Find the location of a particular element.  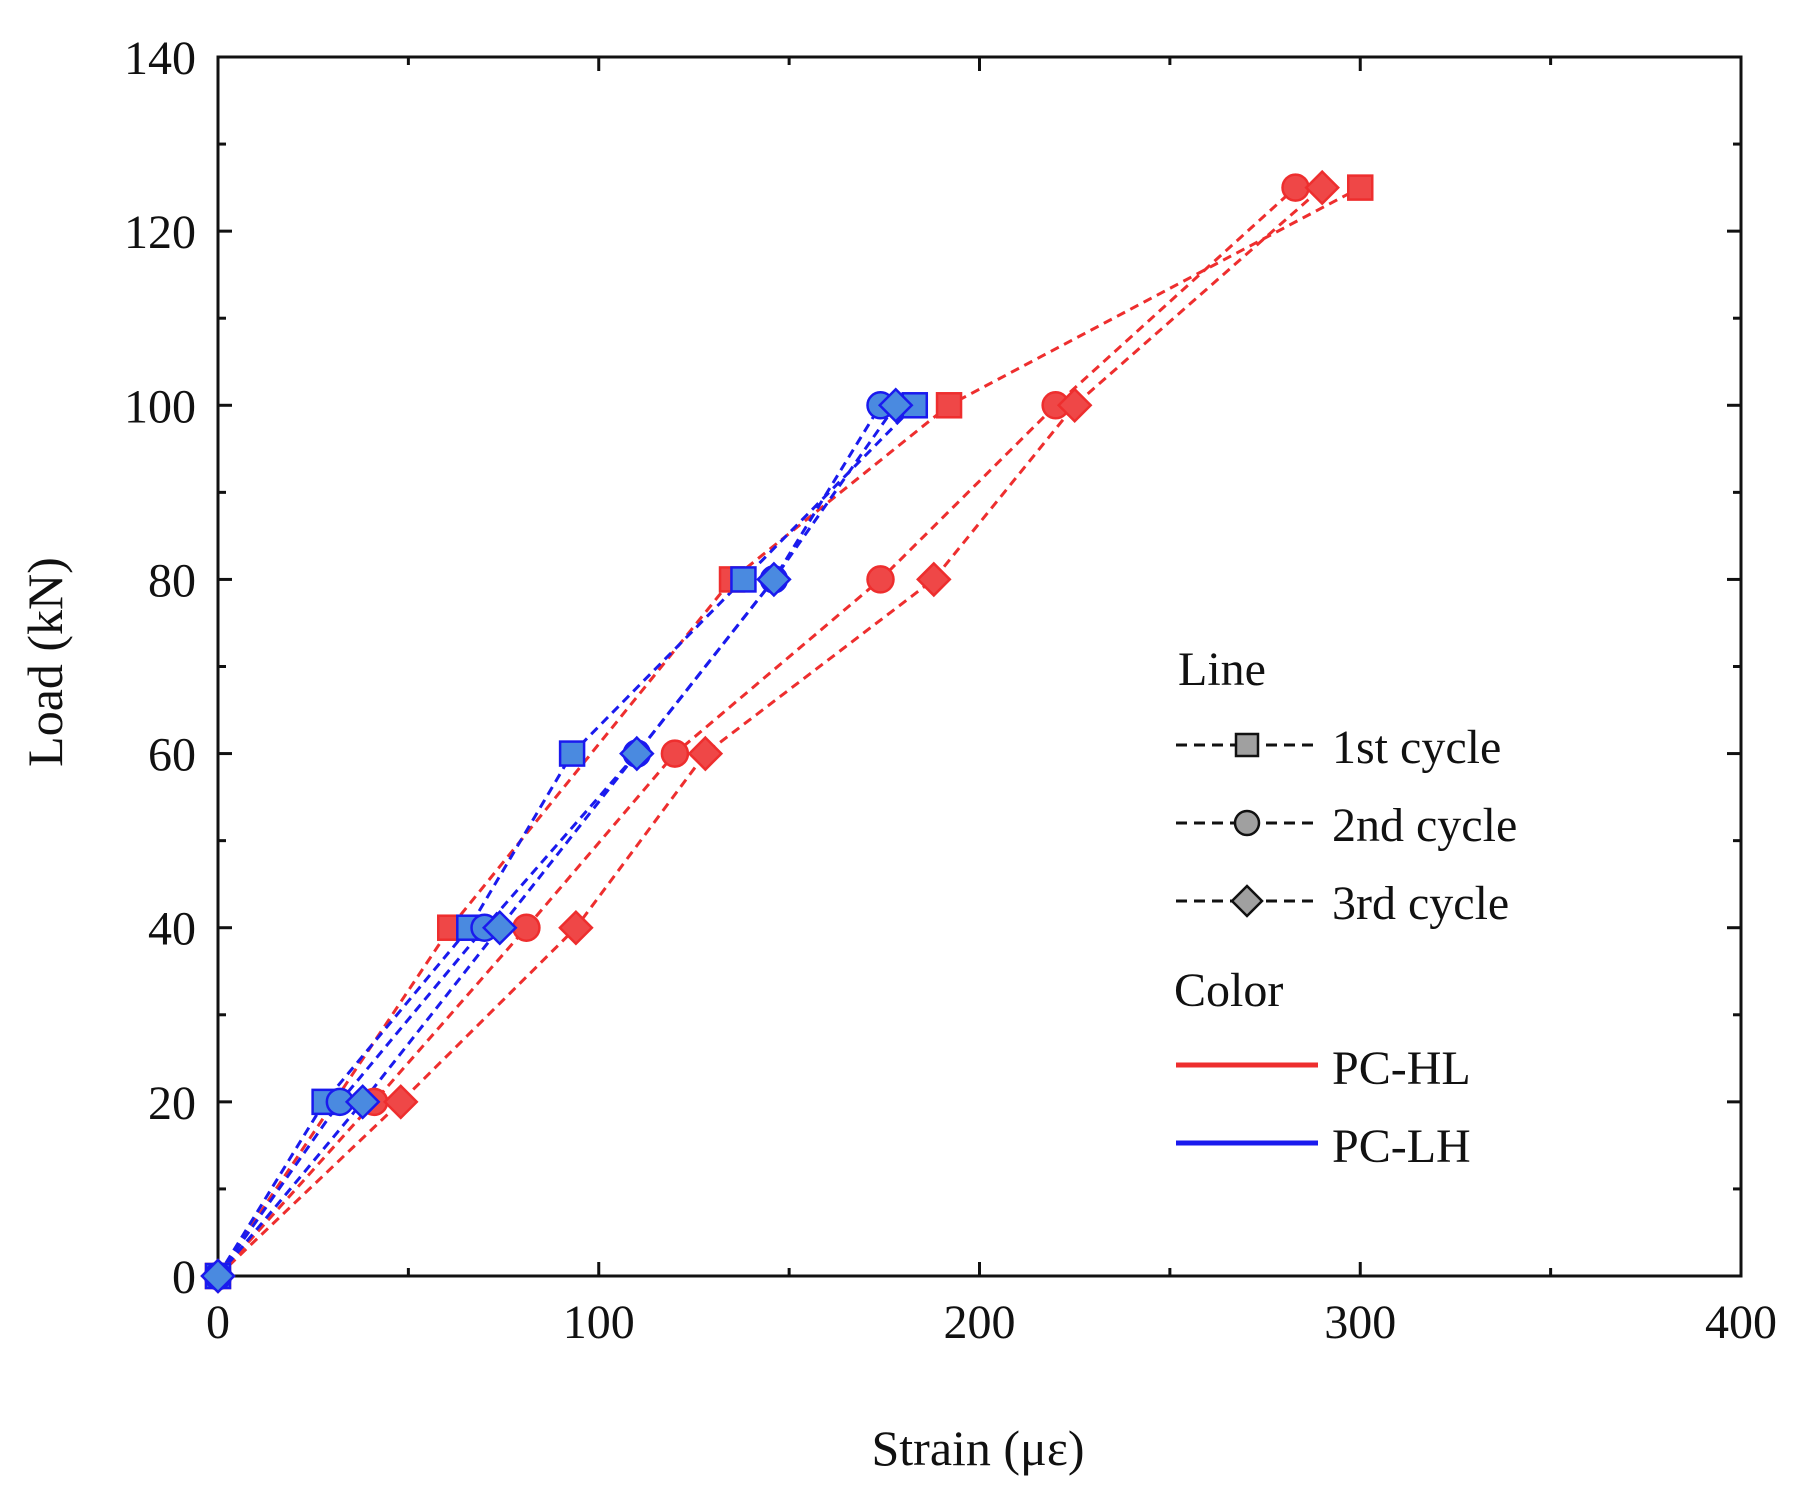

y-tick-label: 0 is located at coordinates (184, 1277).